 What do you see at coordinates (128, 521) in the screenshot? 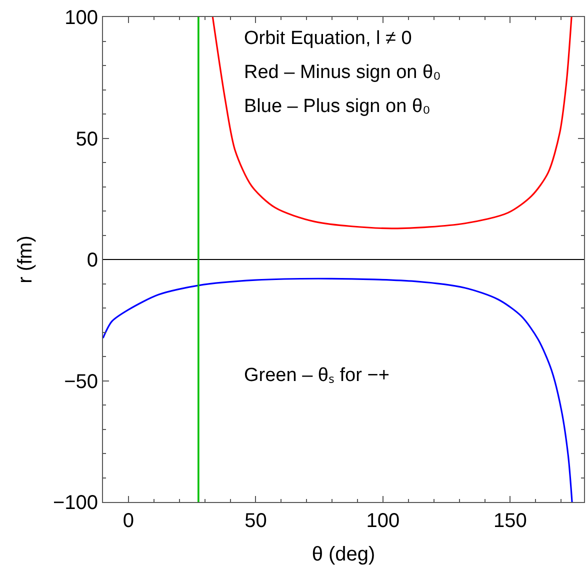
I see `x-tick-label: 0` at bounding box center [128, 521].